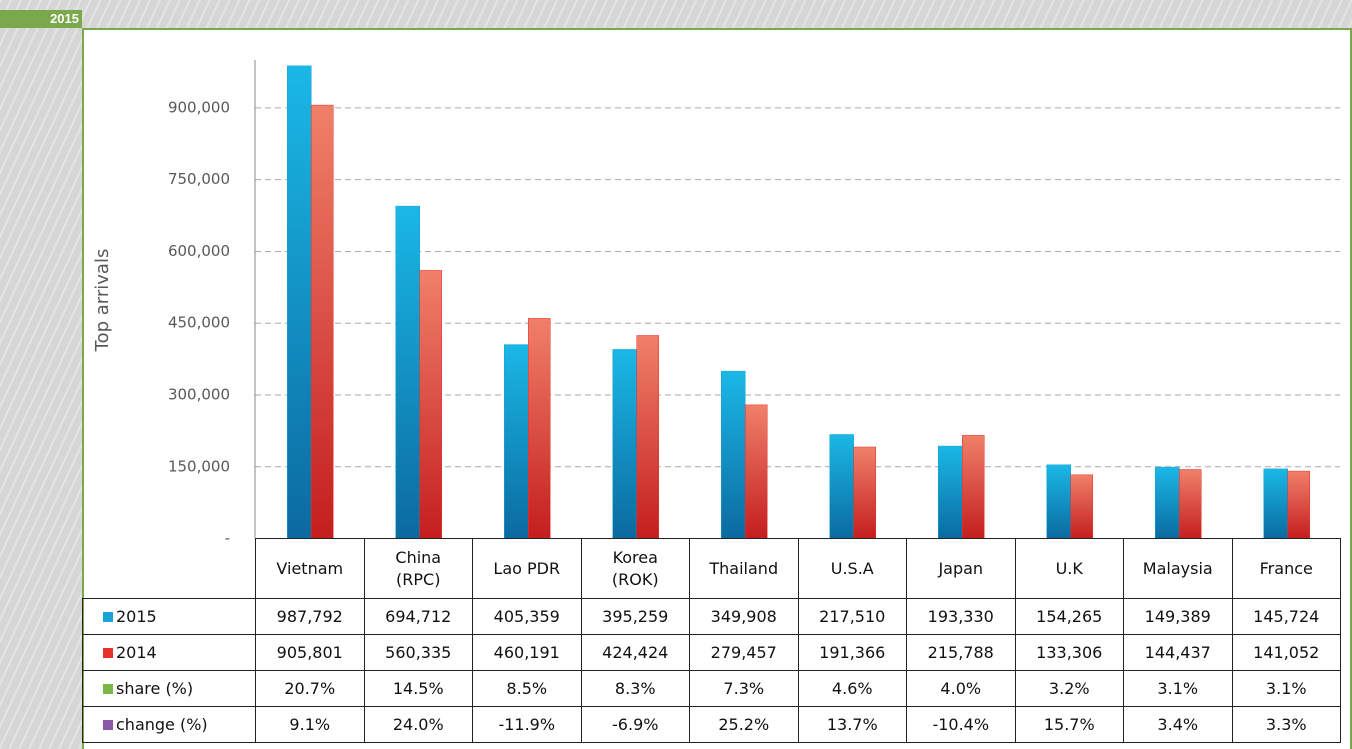  Describe the element at coordinates (41, 19) in the screenshot. I see `badge: 2015` at that location.